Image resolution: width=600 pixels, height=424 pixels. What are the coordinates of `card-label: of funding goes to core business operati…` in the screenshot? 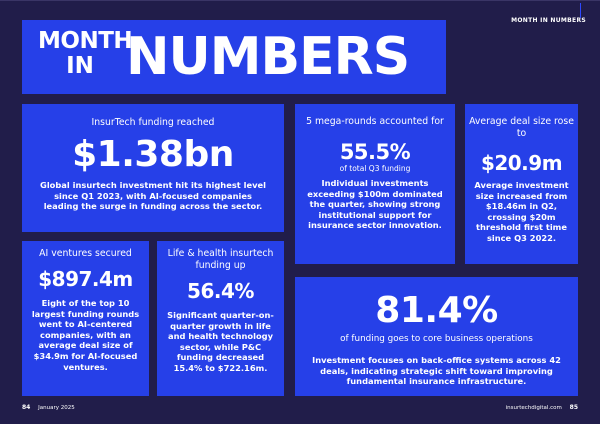 It's located at (436, 339).